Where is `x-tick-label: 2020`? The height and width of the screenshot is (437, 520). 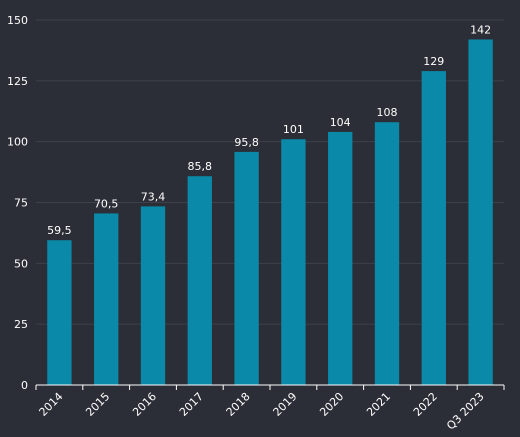
x-tick-label: 2020 is located at coordinates (331, 404).